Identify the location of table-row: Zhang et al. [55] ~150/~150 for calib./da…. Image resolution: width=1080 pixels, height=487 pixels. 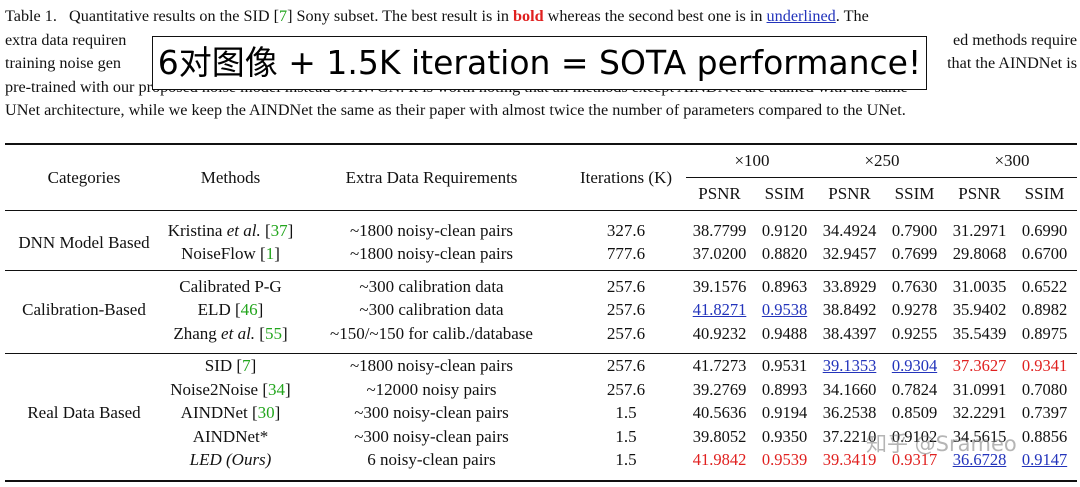
(541, 334).